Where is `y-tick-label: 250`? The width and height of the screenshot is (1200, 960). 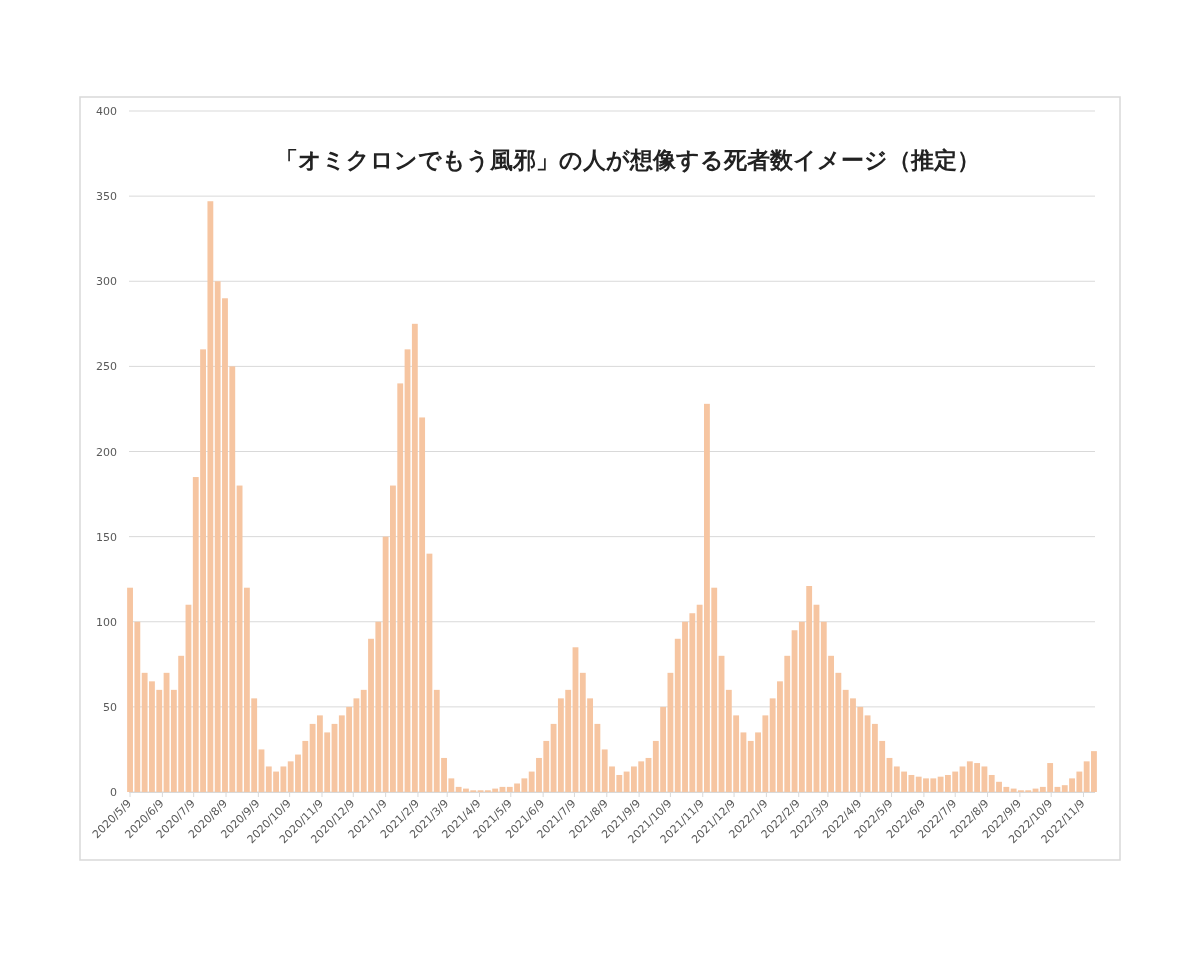 y-tick-label: 250 is located at coordinates (106, 367).